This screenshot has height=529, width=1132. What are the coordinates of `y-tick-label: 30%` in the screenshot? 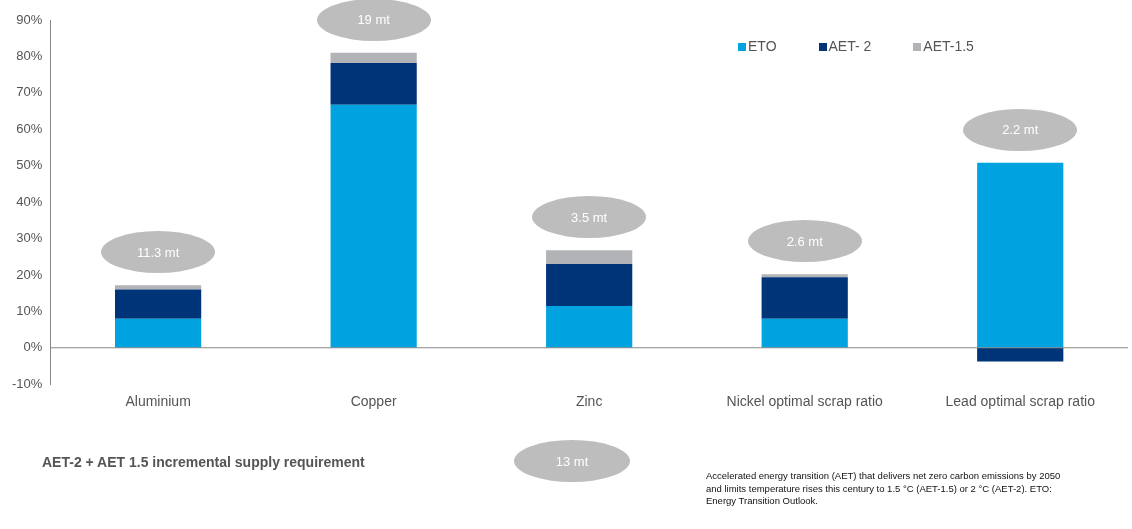 It's located at (29, 238).